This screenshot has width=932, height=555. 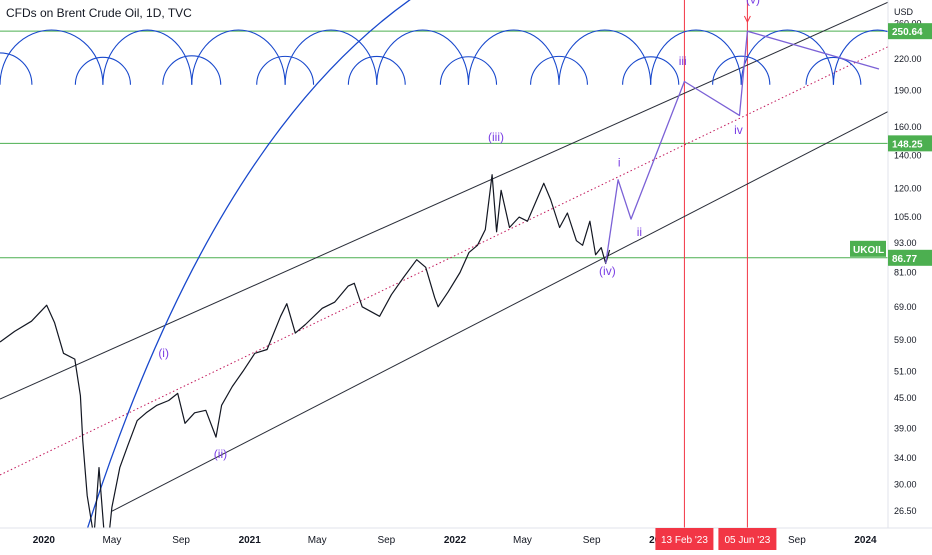 I want to click on wave-label-3: (iv), so click(x=607, y=271).